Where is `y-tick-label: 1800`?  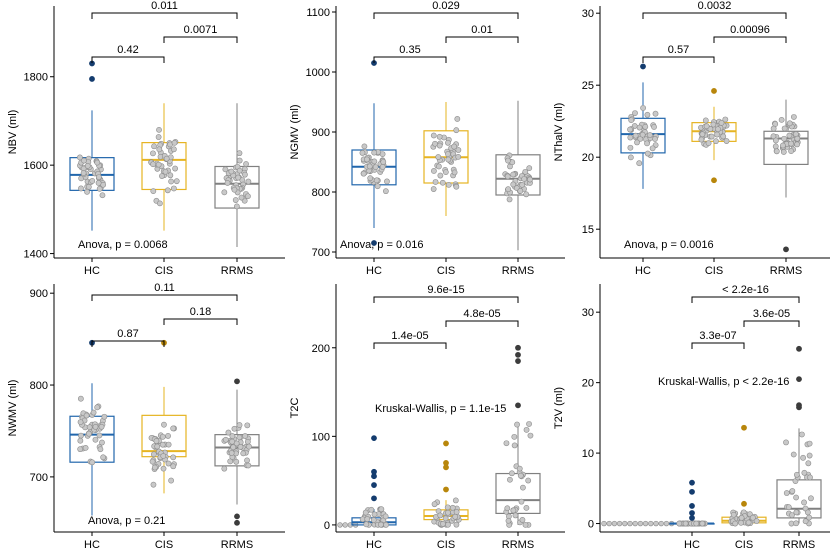 y-tick-label: 1800 is located at coordinates (36, 78).